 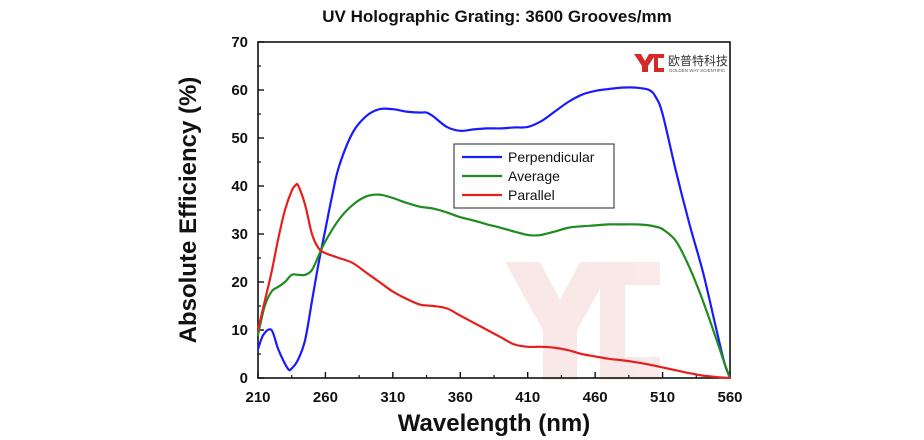 I want to click on company-logo: 欧普特科技 GOLDEN WAY SCIENTIFIC, so click(x=681, y=63).